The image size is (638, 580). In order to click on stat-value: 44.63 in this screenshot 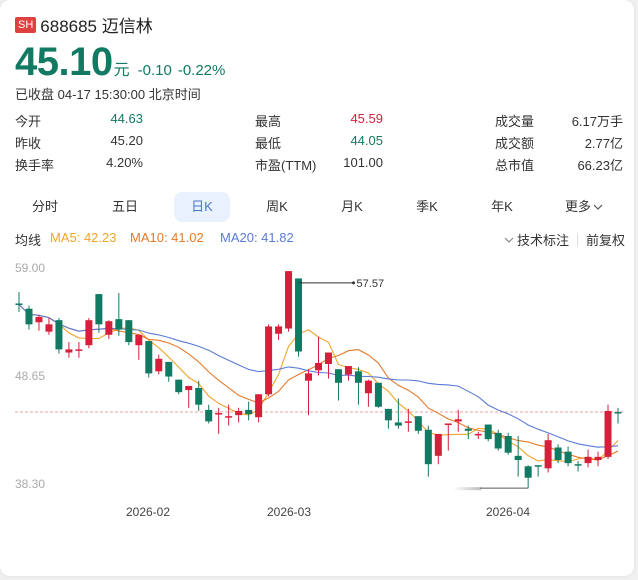, I will do `click(126, 118)`.